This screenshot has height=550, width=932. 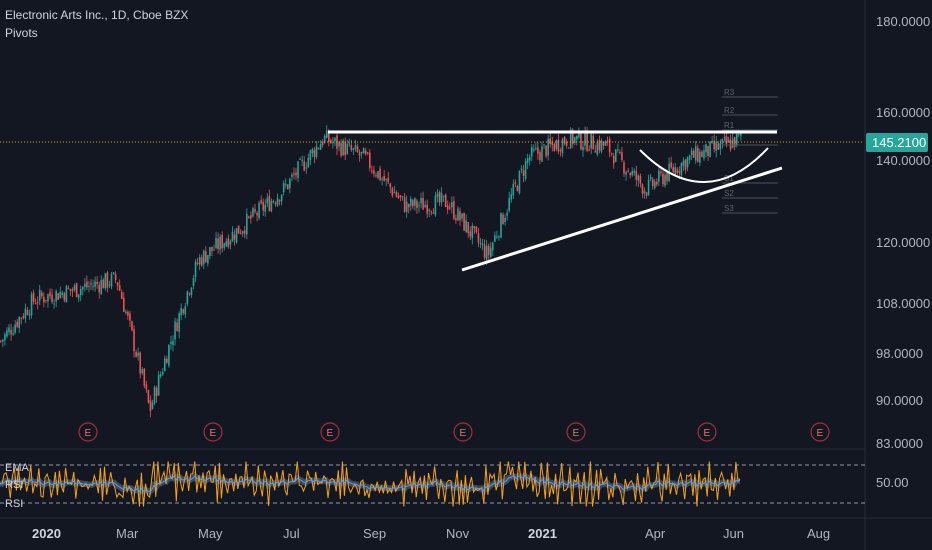 I want to click on indicator-name: Pivots, so click(x=21, y=33).